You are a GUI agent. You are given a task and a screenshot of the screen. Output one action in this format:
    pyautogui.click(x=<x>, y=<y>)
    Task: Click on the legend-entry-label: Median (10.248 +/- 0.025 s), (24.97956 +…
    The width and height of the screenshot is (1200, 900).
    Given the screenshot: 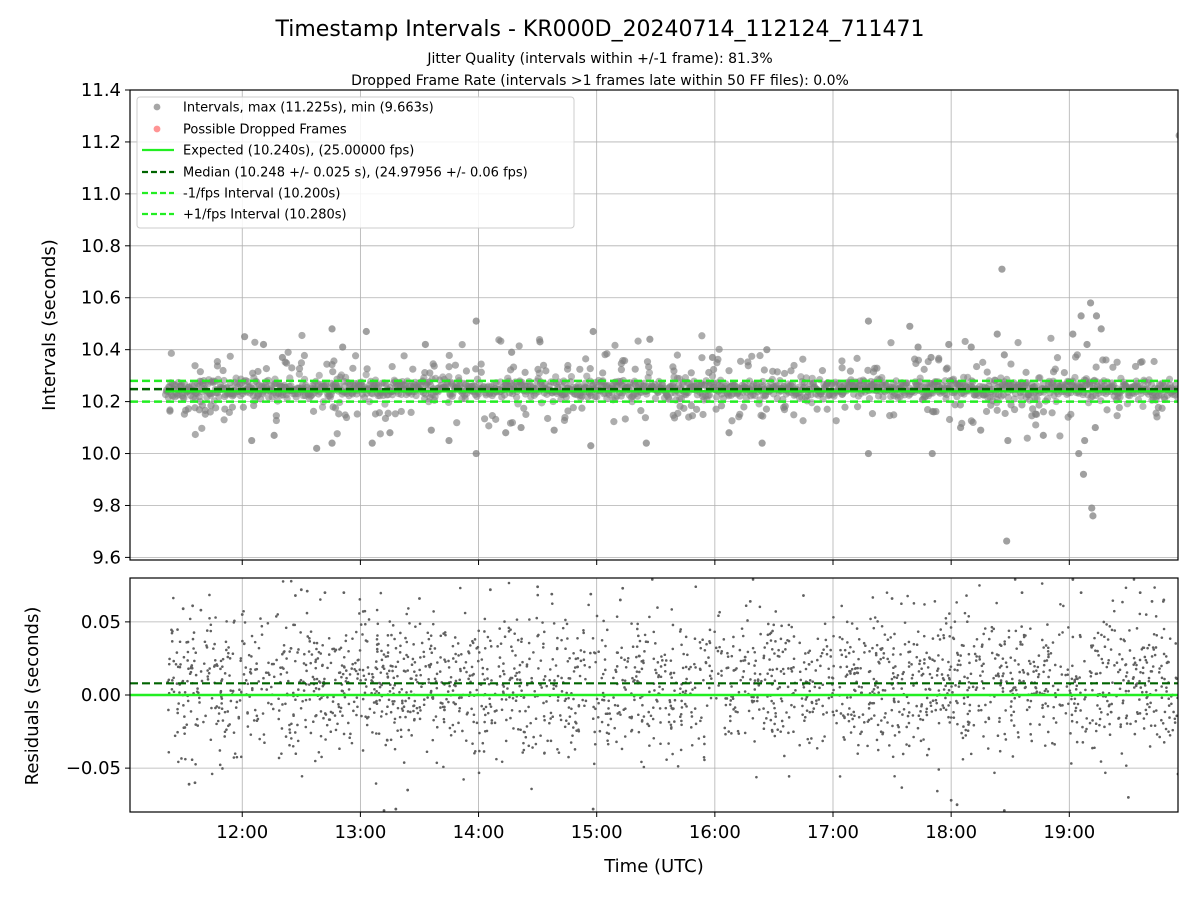 What is the action you would take?
    pyautogui.click(x=355, y=173)
    